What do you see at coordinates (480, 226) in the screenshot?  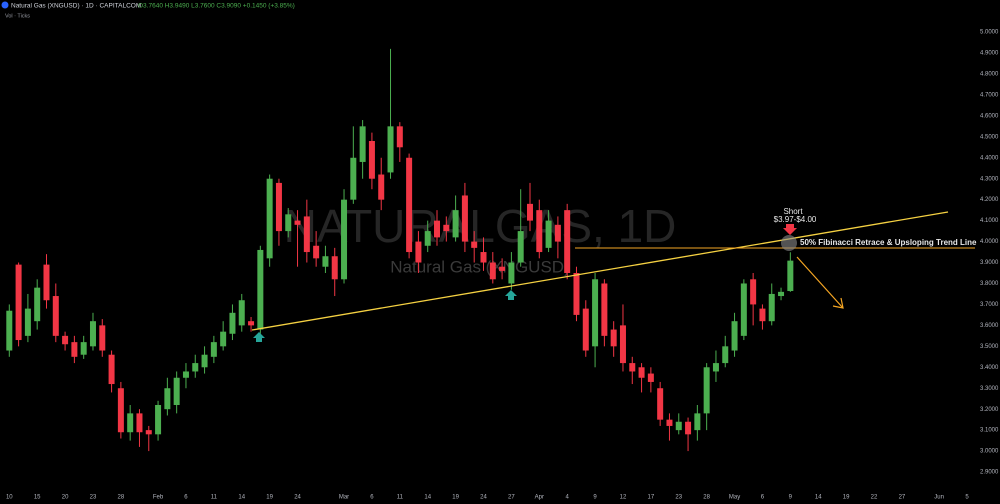 I see `watermark: NATURALGAS, 1D` at bounding box center [480, 226].